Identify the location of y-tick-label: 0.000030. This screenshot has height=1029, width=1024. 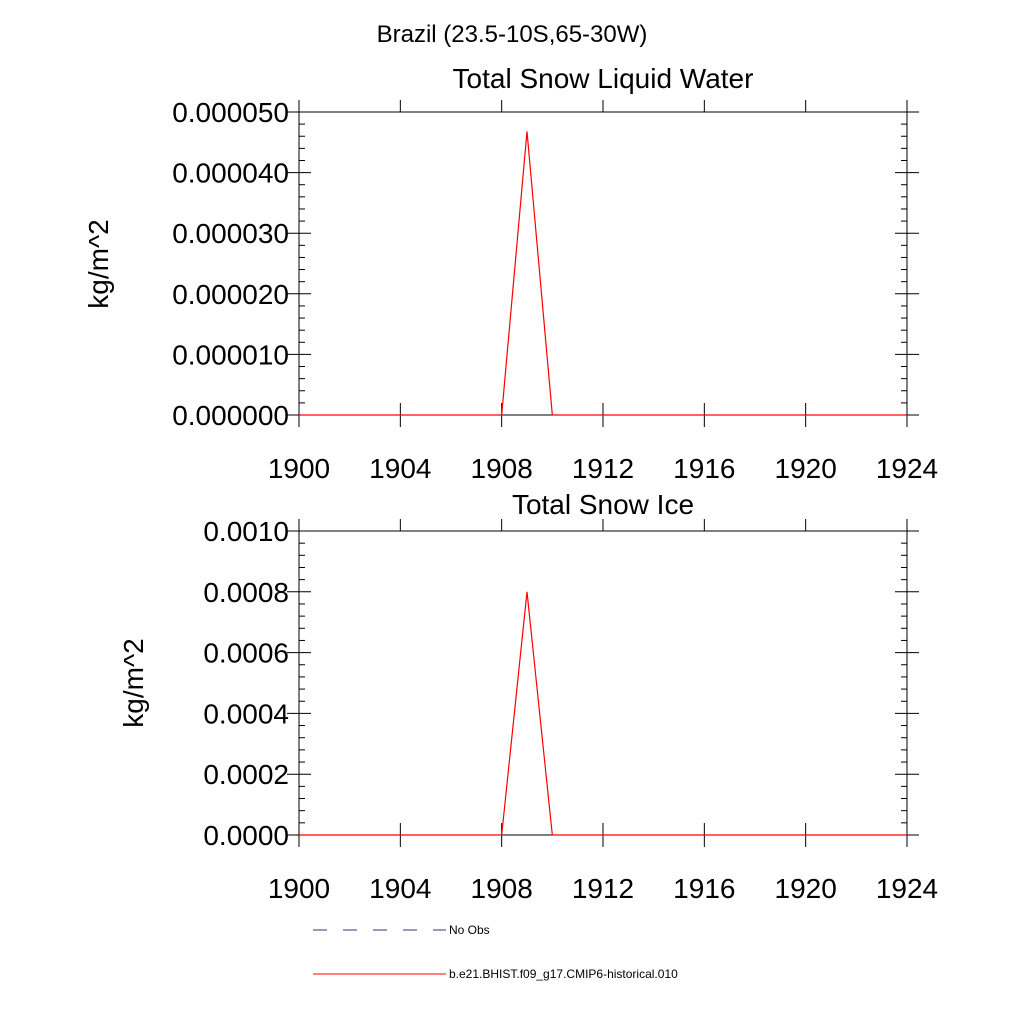
(230, 233).